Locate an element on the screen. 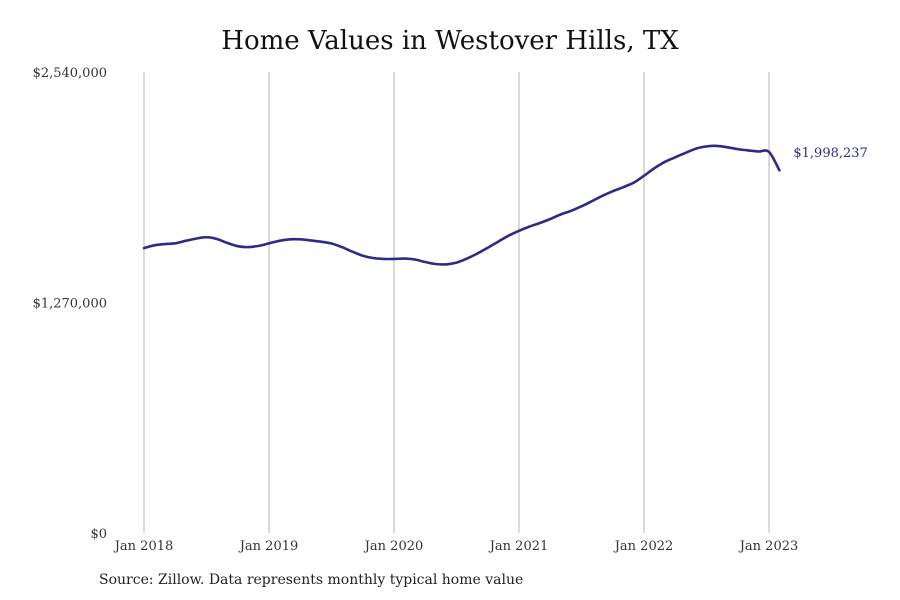 The width and height of the screenshot is (900, 600). y-tick-label: $1,270,000 is located at coordinates (70, 304).